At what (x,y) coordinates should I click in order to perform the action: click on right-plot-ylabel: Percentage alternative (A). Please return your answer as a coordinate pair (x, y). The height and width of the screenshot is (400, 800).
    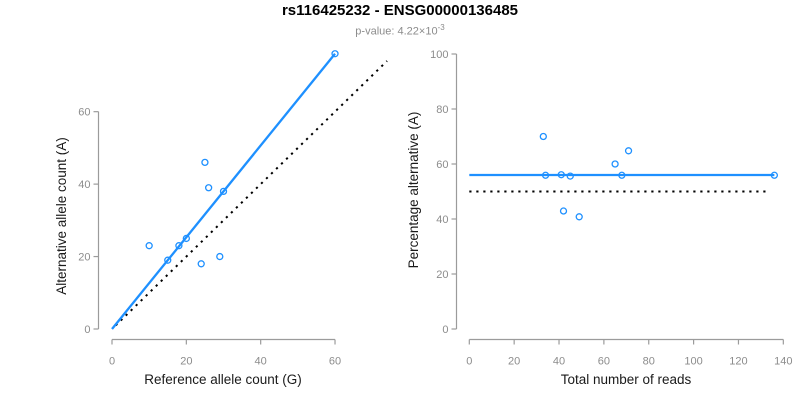
    Looking at the image, I should click on (413, 190).